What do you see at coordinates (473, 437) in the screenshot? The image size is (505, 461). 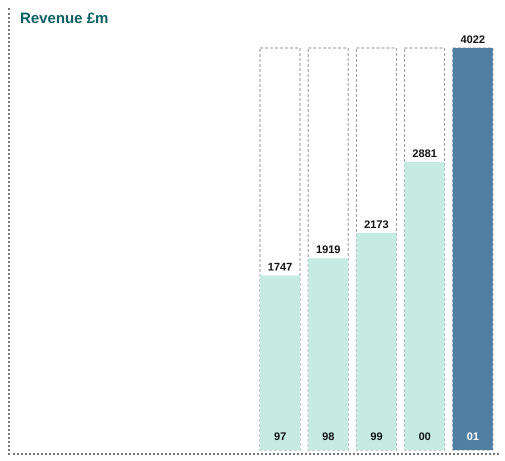 I see `x-tick-label: 01` at bounding box center [473, 437].